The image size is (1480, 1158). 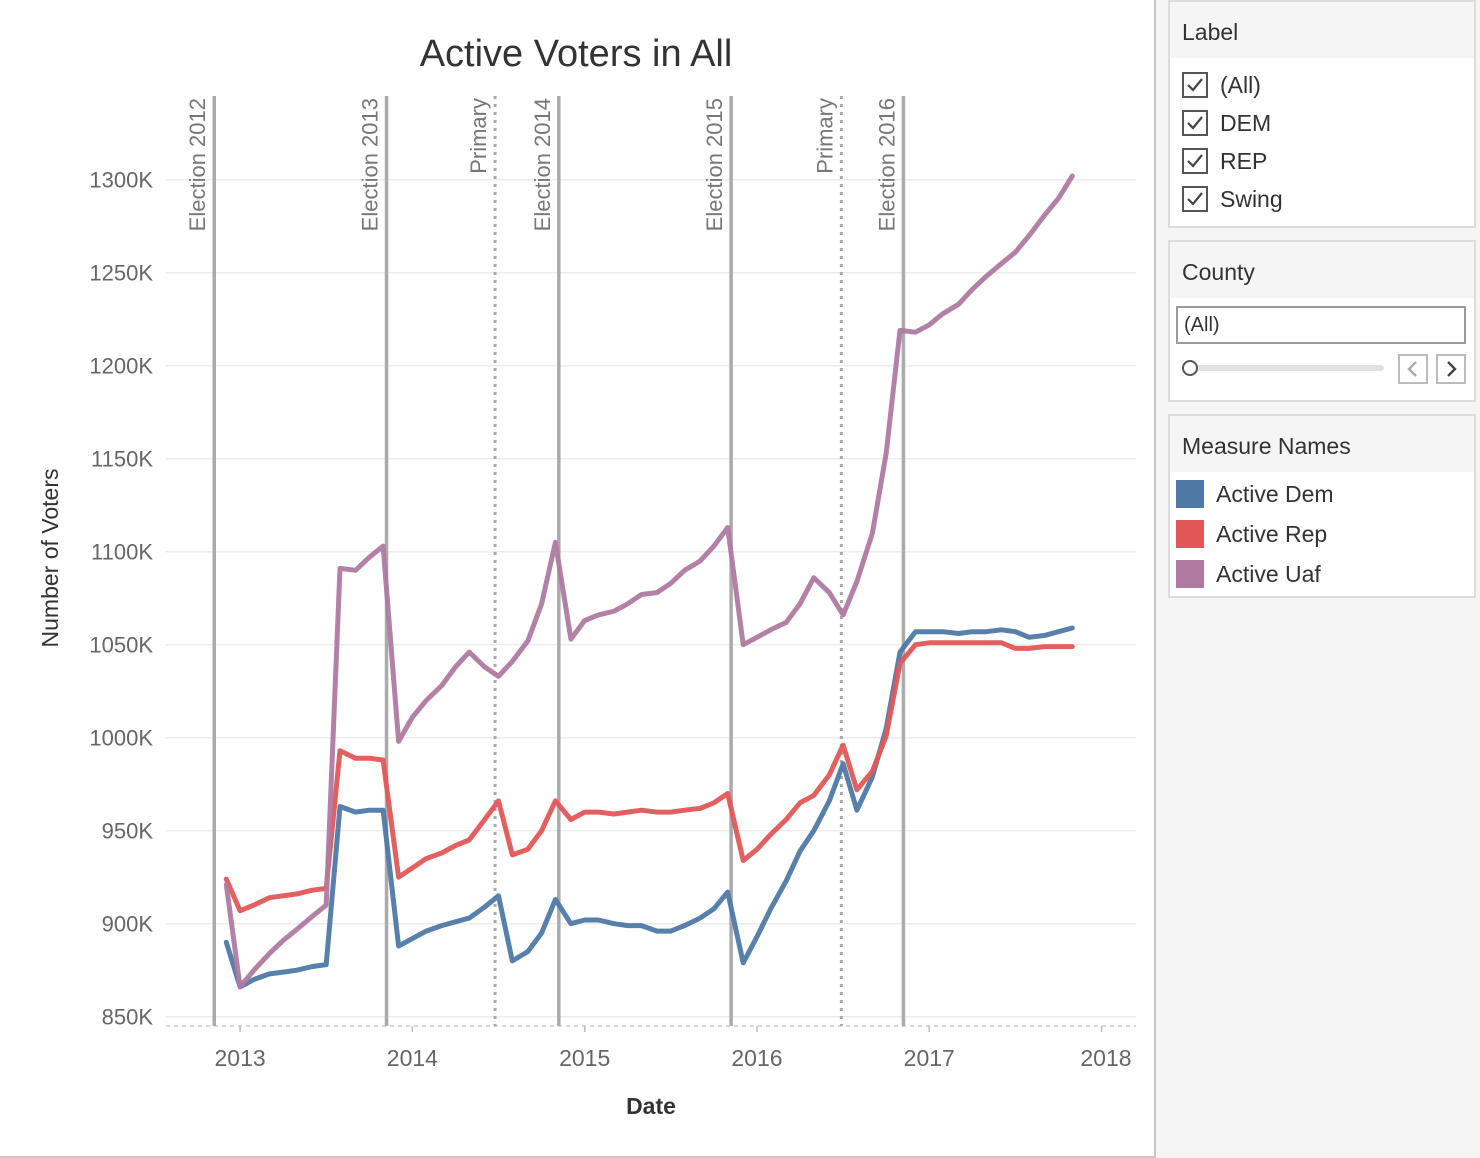 I want to click on label-filter-option-all: (All), so click(x=1322, y=85).